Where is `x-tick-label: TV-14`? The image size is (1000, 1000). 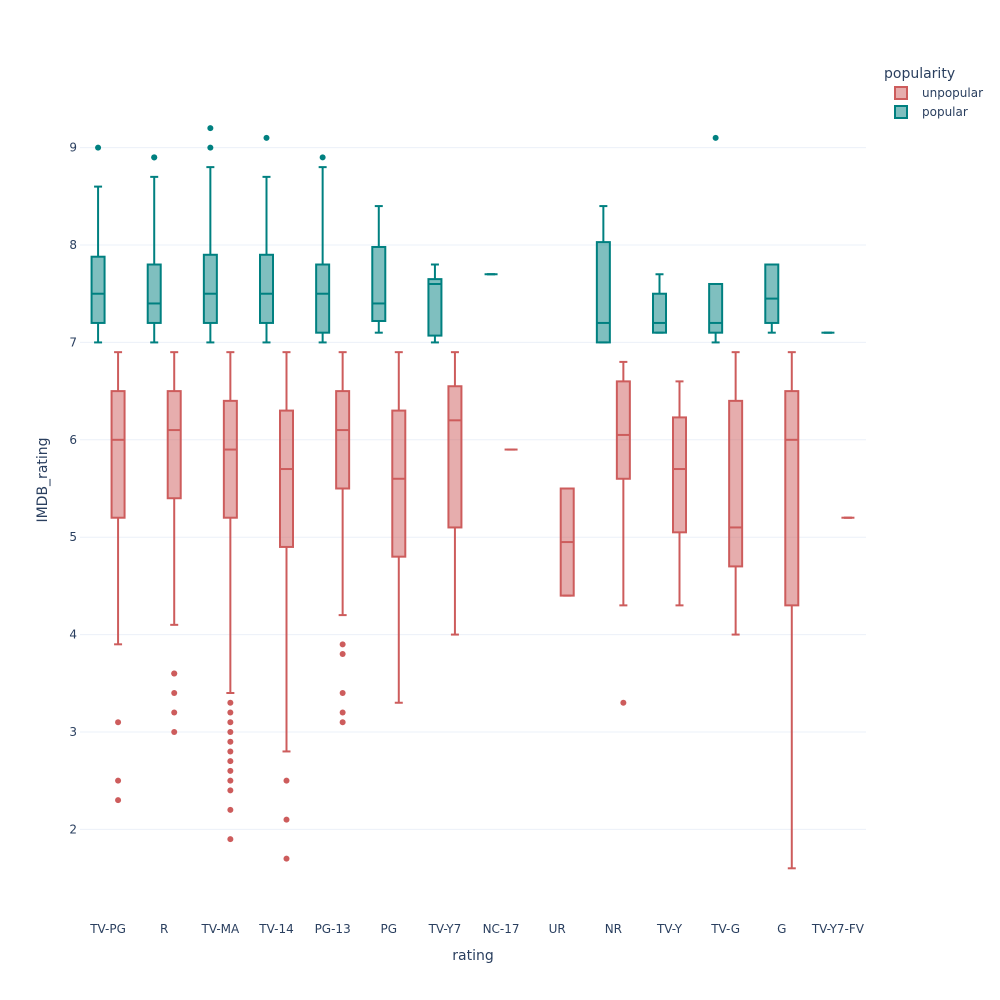 x-tick-label: TV-14 is located at coordinates (275, 929).